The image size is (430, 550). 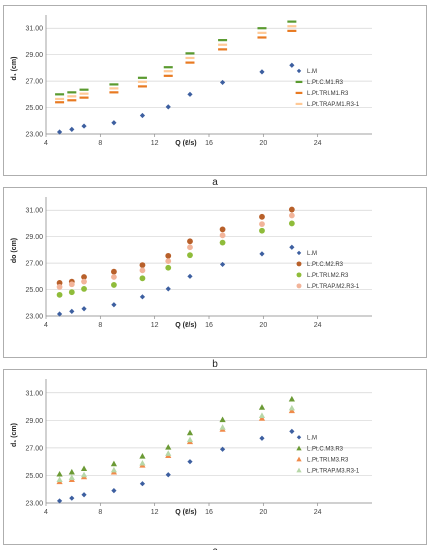 I want to click on y-tick-label: 27.00, so click(x=34, y=264).